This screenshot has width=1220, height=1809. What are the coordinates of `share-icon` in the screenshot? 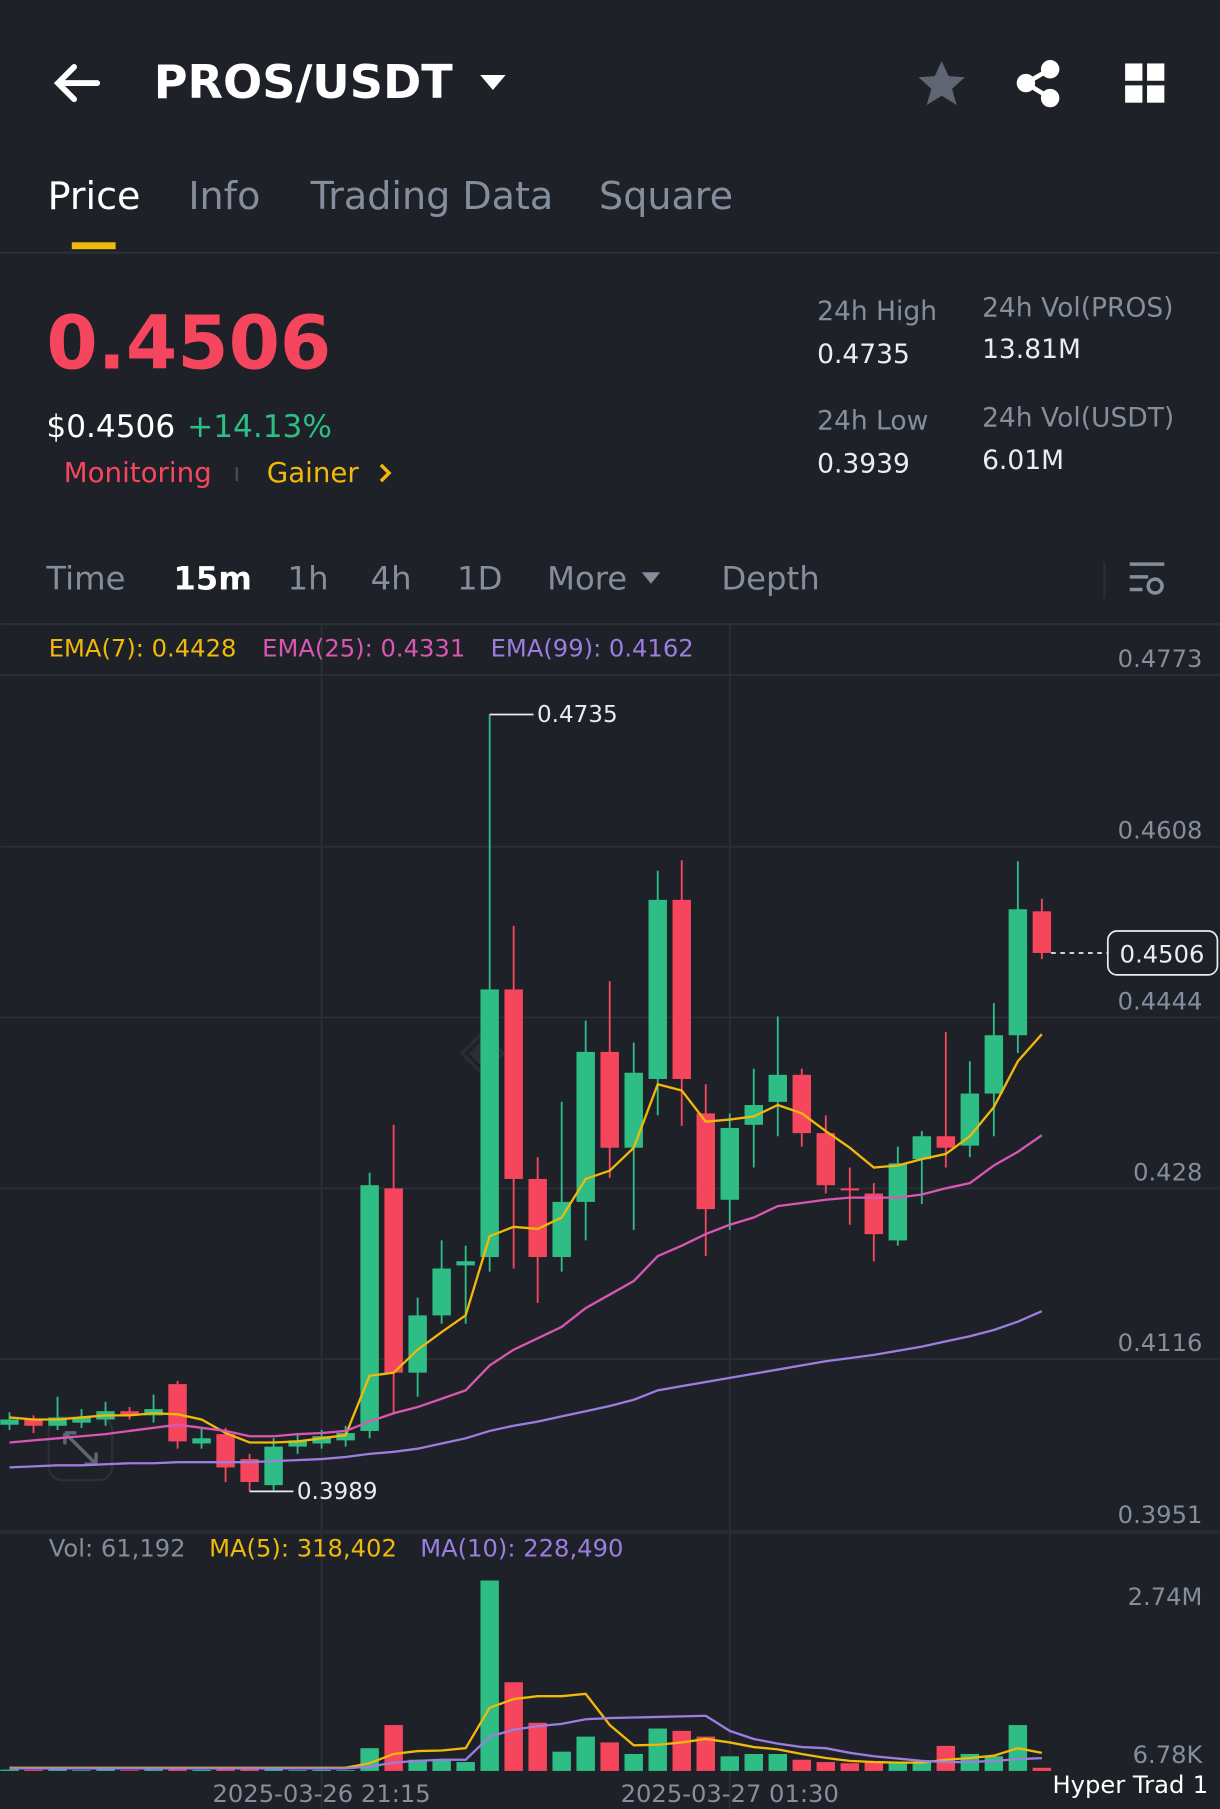 It's located at (1038, 83).